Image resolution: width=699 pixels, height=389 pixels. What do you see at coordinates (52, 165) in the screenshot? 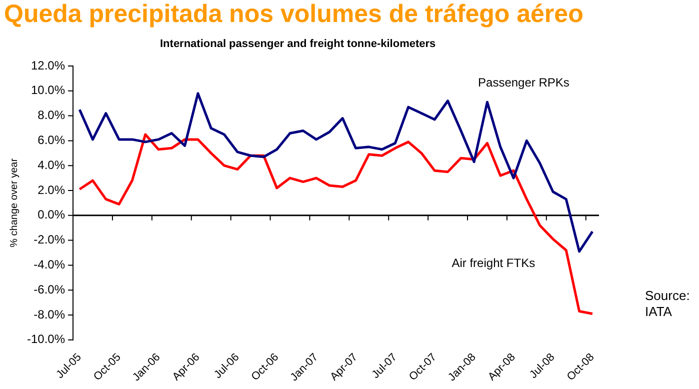
I see `y-tick-label: 4.0%` at bounding box center [52, 165].